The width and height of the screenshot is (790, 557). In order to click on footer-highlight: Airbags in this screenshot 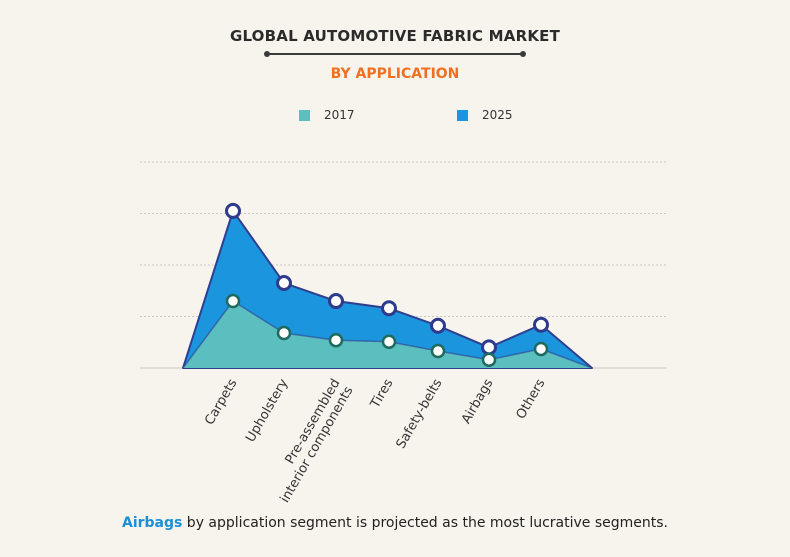, I will do `click(152, 523)`.